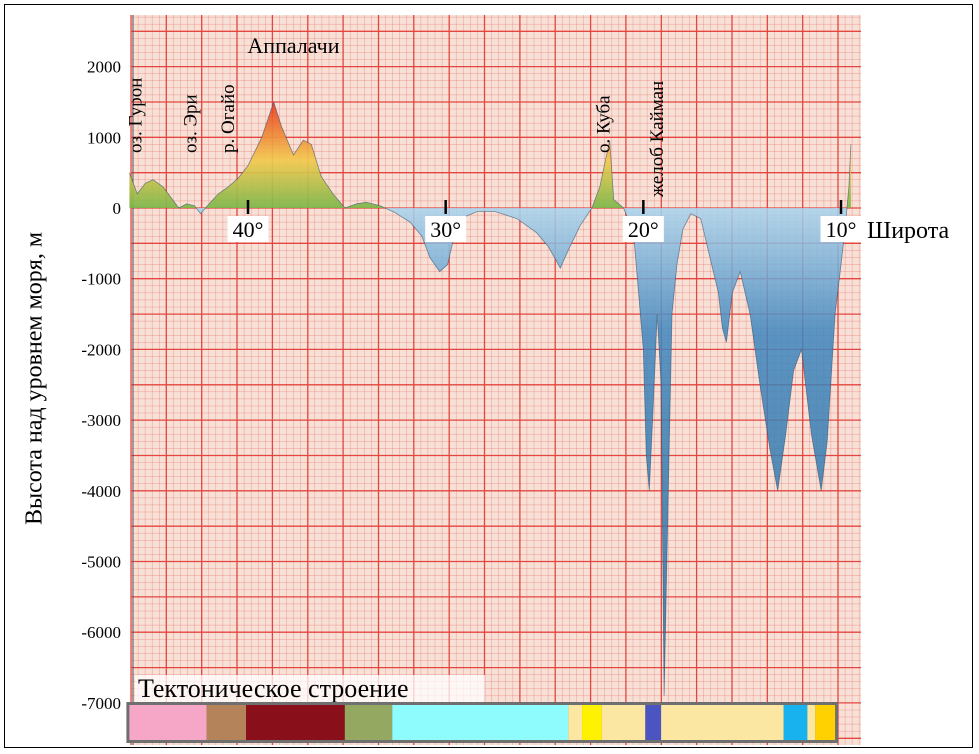 The image size is (979, 754). I want to click on tectonic-title-bg, so click(310, 689).